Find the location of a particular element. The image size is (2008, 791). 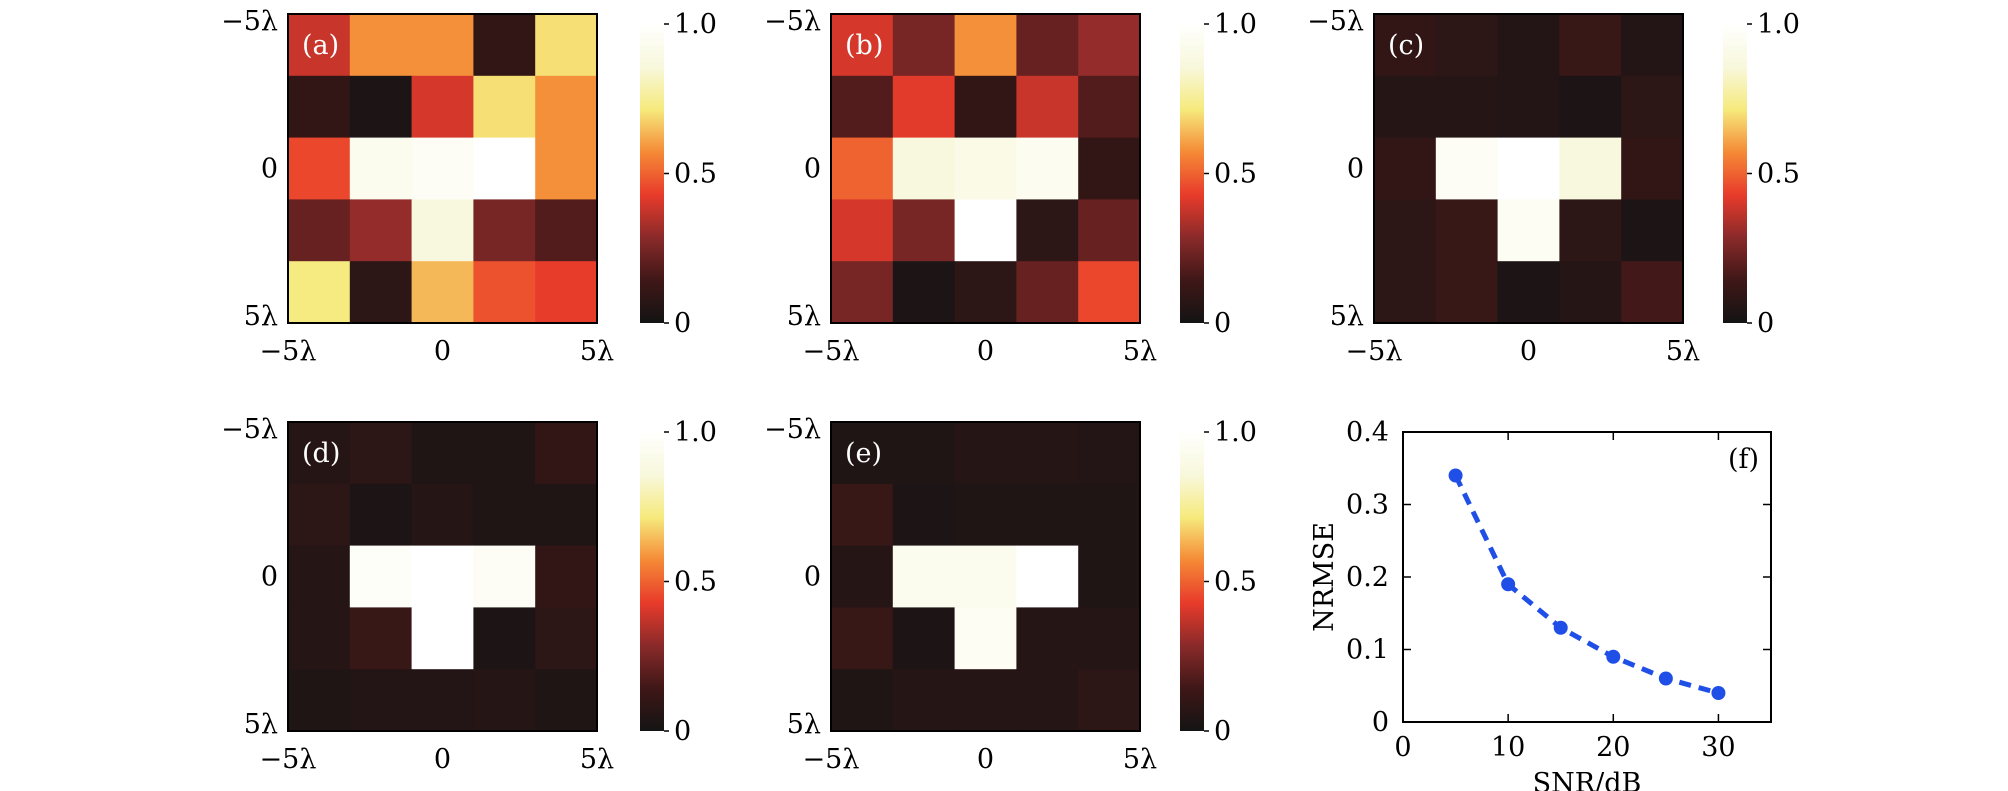

heatmap-panel-b: (b) −5λ 0 5λ −5λ 0 5λ 1.0 0.5 0 is located at coordinates (1010, 186).